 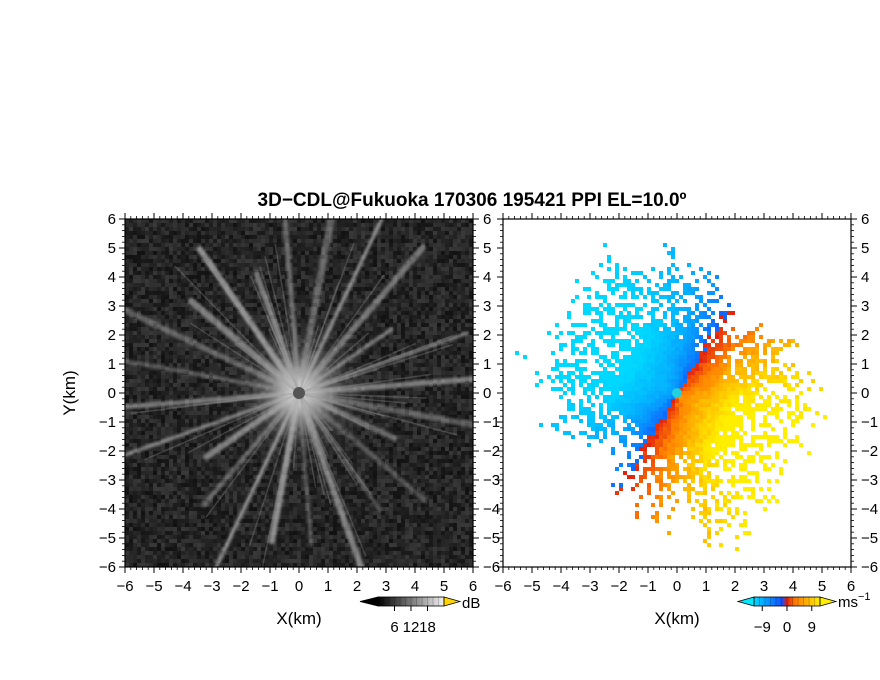 I want to click on velocity-colorbar-unit: ms−1, so click(x=854, y=601).